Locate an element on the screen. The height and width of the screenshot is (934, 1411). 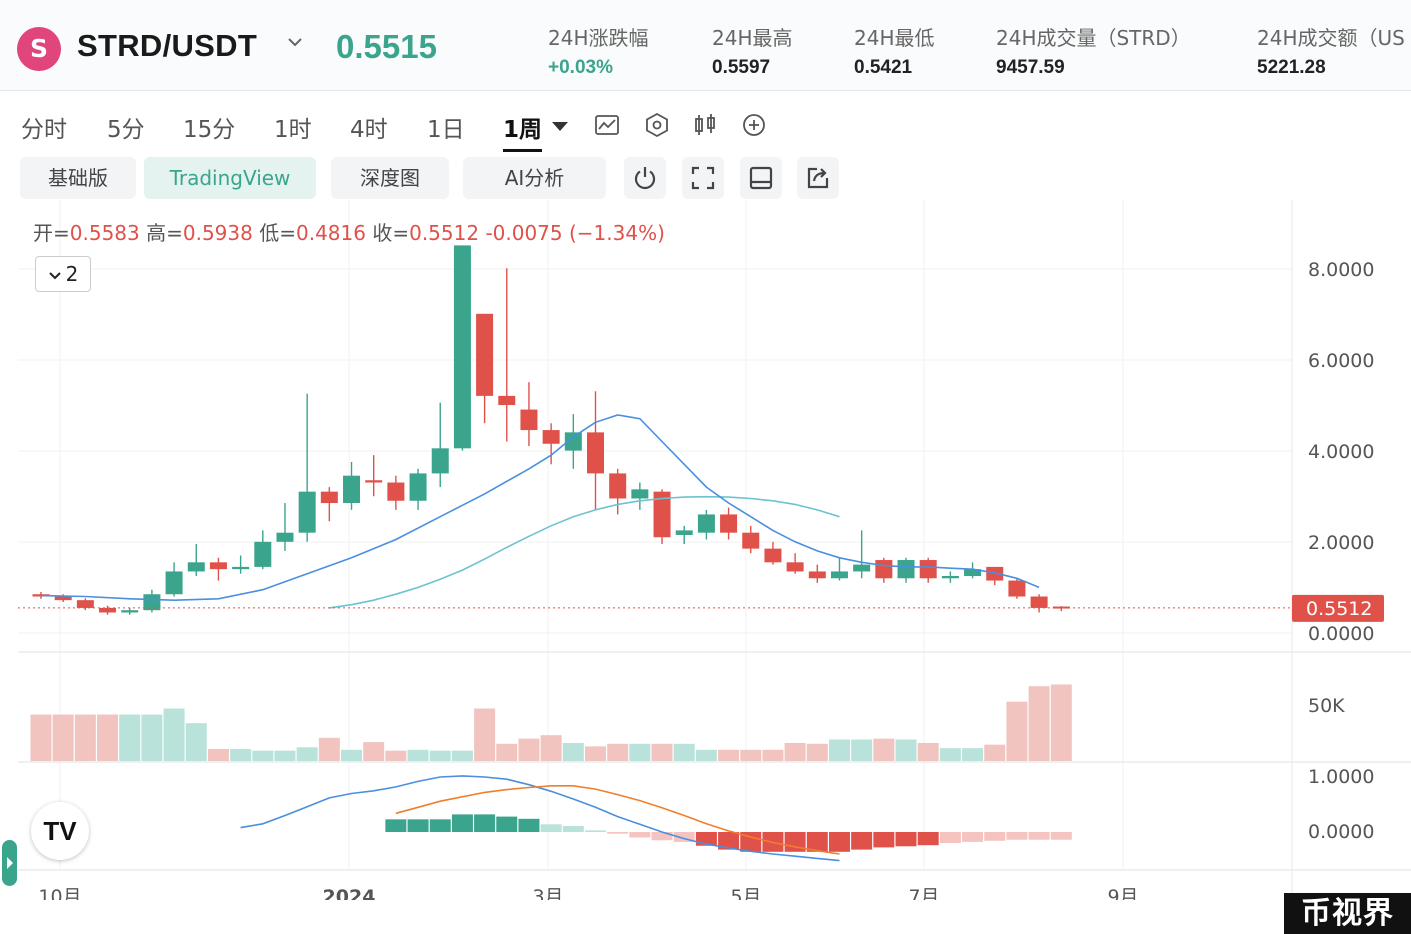
timeframe-tab-timeline: 分时 is located at coordinates (44, 130).